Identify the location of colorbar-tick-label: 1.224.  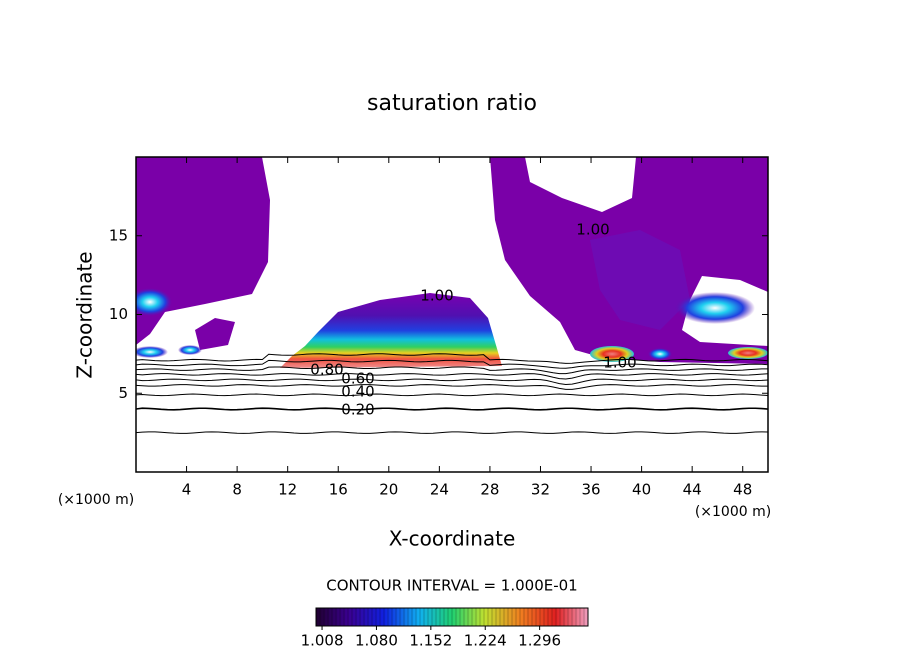
(485, 641).